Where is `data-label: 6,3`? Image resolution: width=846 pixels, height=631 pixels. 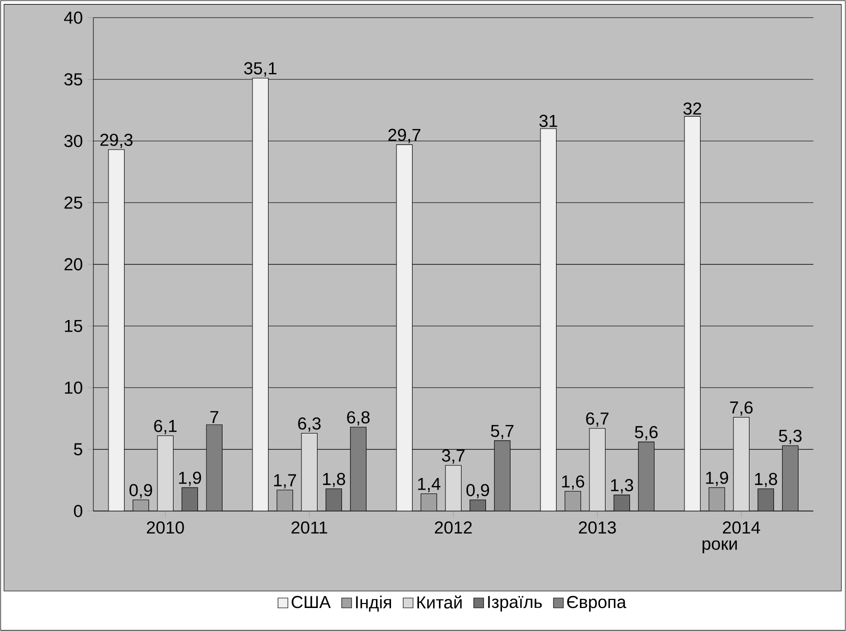
data-label: 6,3 is located at coordinates (309, 424).